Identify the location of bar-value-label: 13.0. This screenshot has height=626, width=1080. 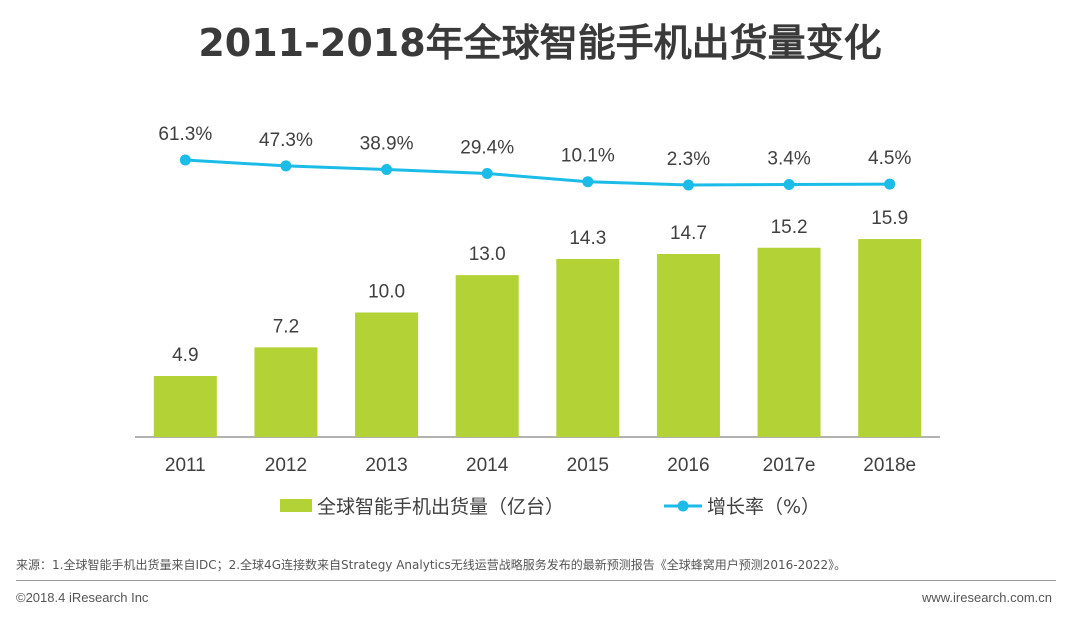
(487, 254).